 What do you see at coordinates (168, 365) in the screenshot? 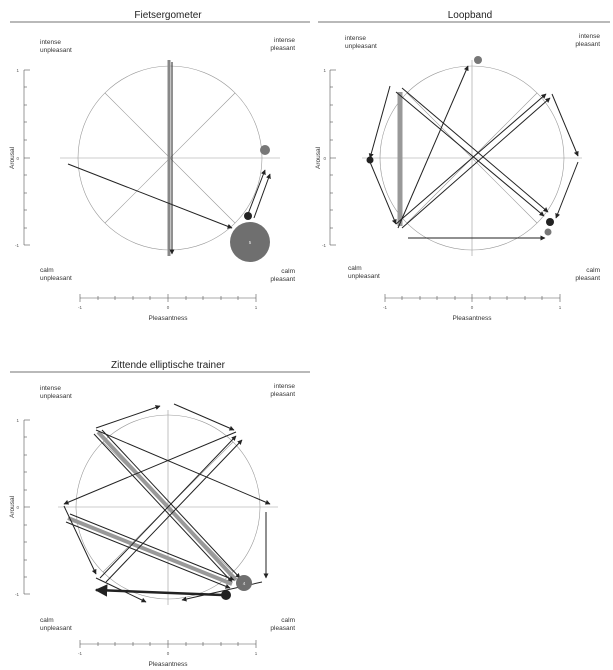
I see `panel-title: Zittende elliptische trainer` at bounding box center [168, 365].